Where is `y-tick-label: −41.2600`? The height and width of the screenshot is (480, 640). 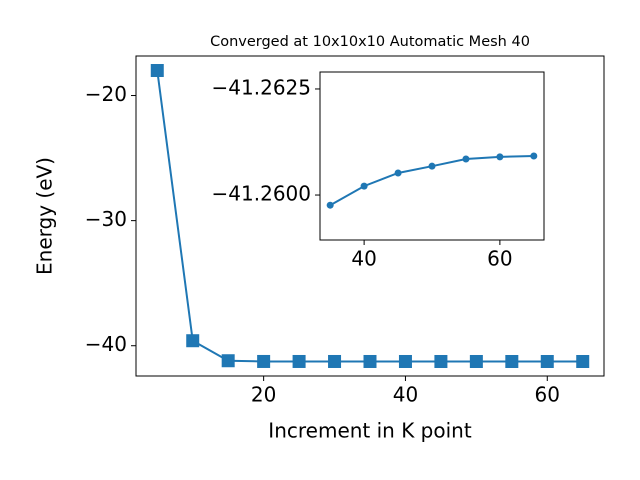 y-tick-label: −41.2600 is located at coordinates (261, 194).